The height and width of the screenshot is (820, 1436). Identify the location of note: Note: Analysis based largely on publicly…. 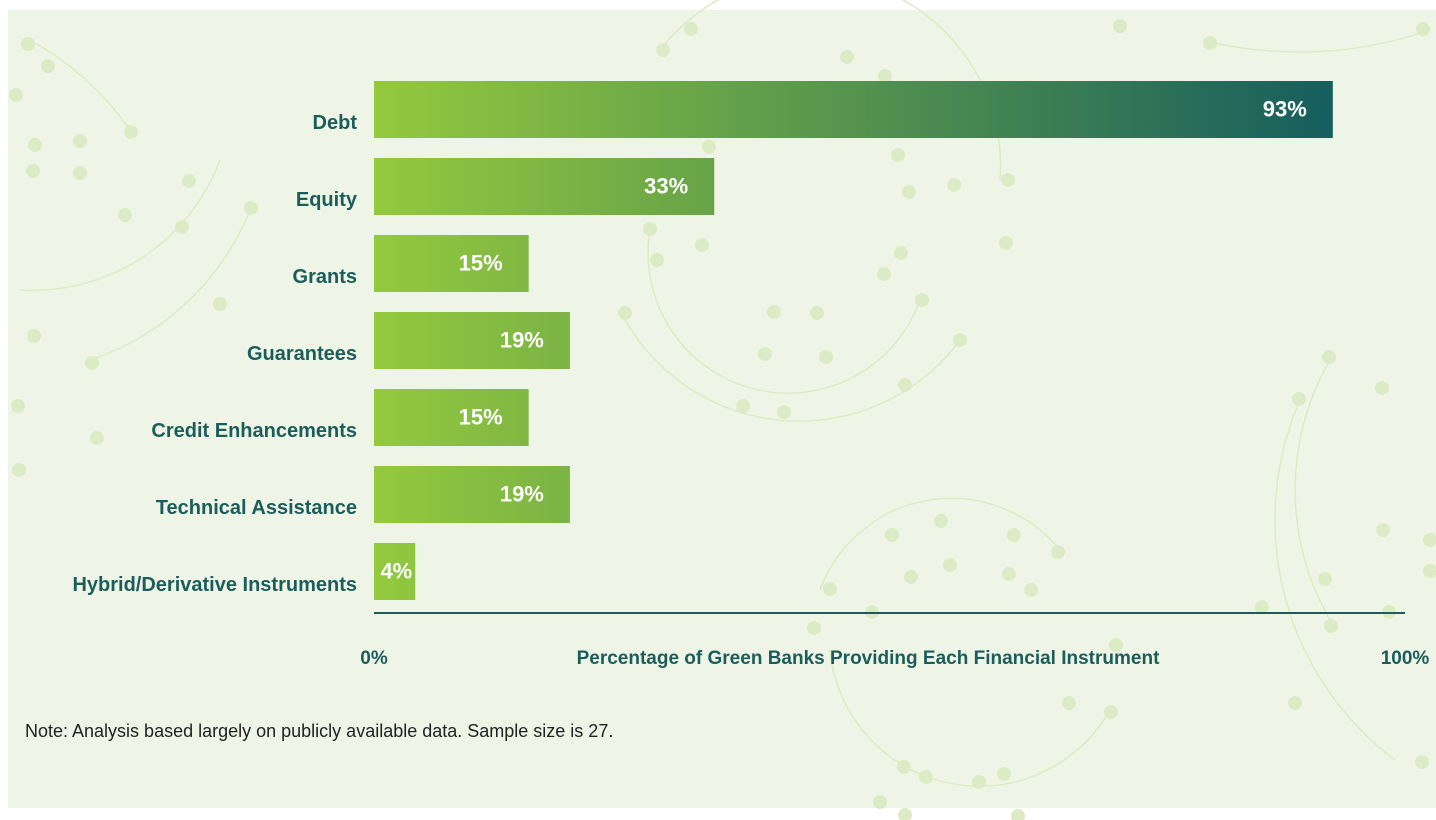
(319, 731).